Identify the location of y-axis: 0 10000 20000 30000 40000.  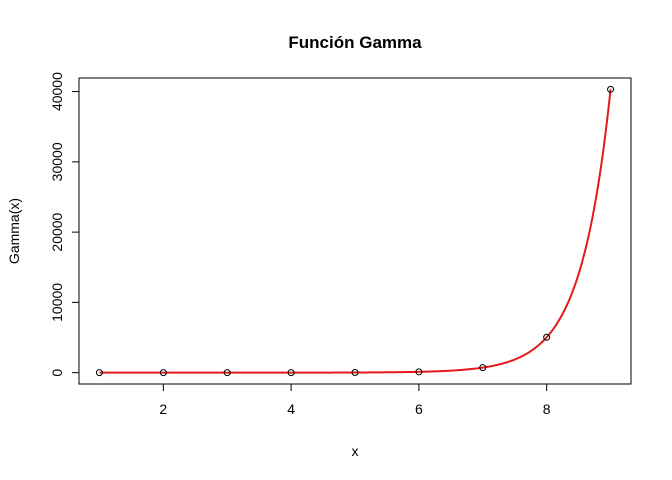
(64, 224).